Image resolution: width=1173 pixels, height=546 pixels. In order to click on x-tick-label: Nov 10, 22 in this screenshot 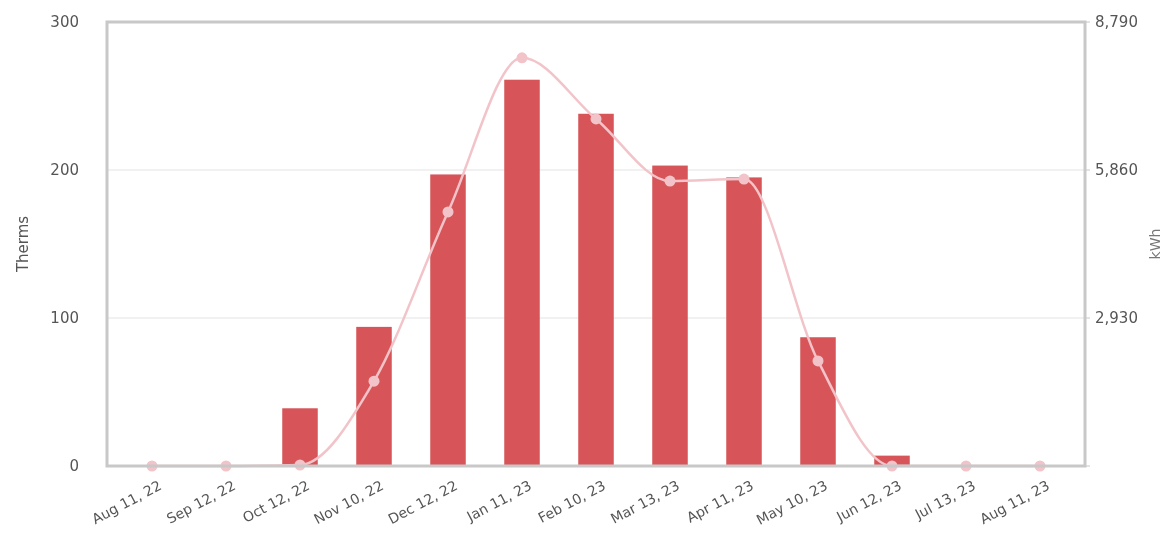, I will do `click(349, 502)`.